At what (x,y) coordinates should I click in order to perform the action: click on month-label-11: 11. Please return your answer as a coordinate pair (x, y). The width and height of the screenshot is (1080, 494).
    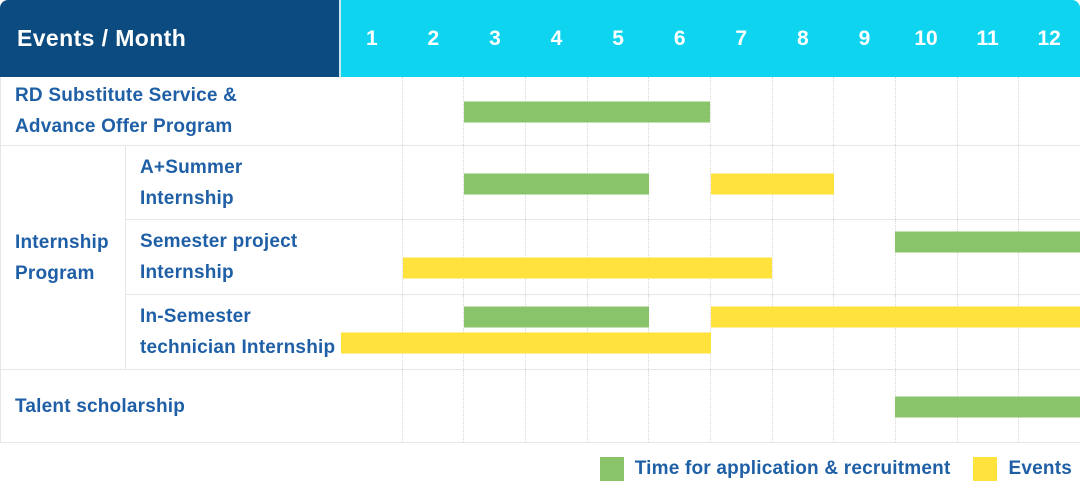
    Looking at the image, I should click on (987, 38).